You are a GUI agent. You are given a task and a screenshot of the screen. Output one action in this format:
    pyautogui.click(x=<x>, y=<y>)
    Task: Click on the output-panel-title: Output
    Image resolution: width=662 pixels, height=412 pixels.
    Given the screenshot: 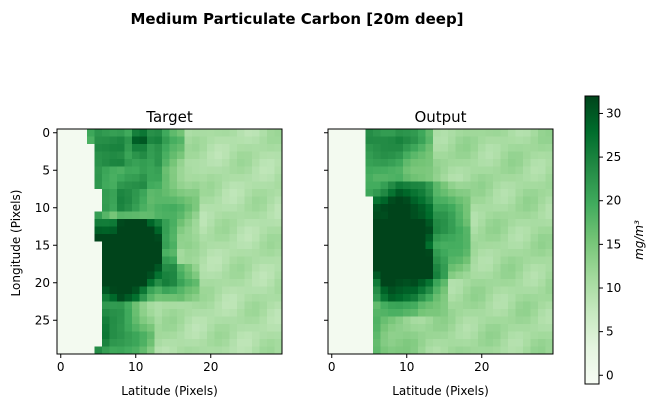 What is the action you would take?
    pyautogui.click(x=440, y=117)
    